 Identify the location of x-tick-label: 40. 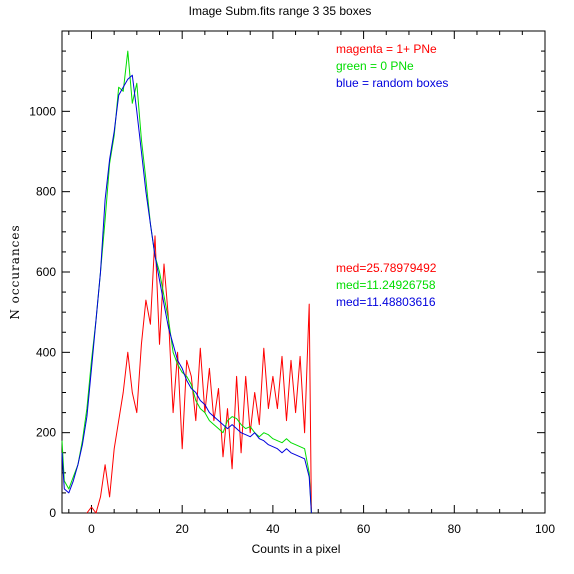
(273, 529).